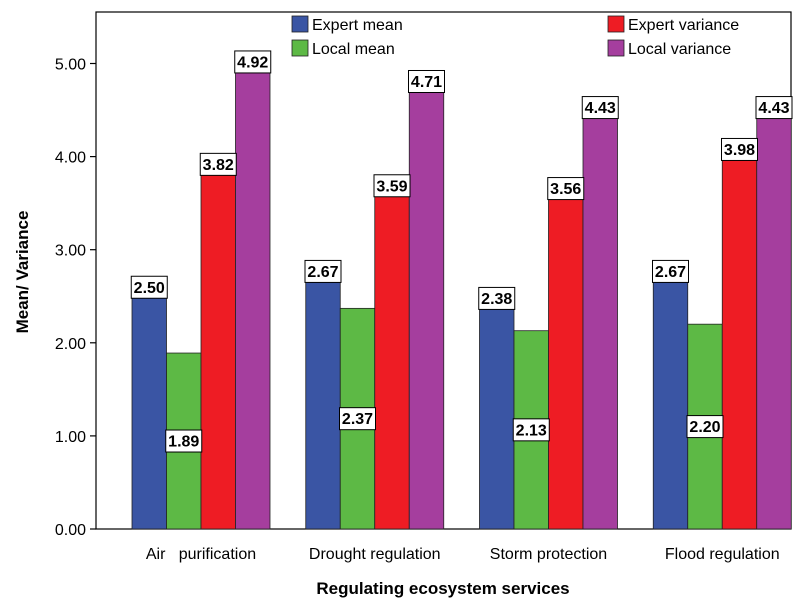  Describe the element at coordinates (353, 49) in the screenshot. I see `legend-label: Local mean` at that location.